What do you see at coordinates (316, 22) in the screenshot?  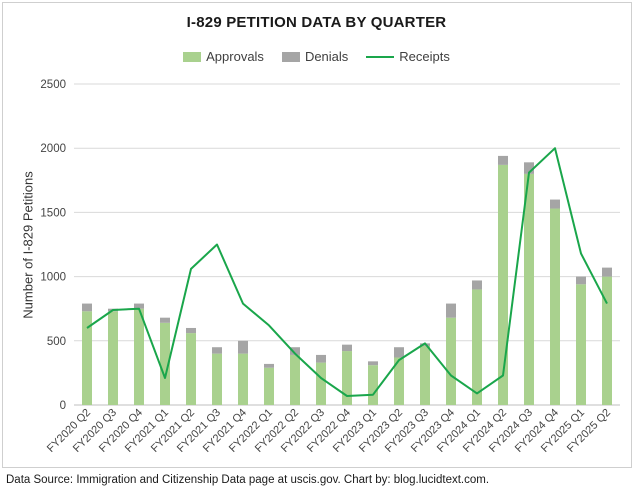 I see `chart-title: I-829 PETITION DATA BY QUARTER` at bounding box center [316, 22].